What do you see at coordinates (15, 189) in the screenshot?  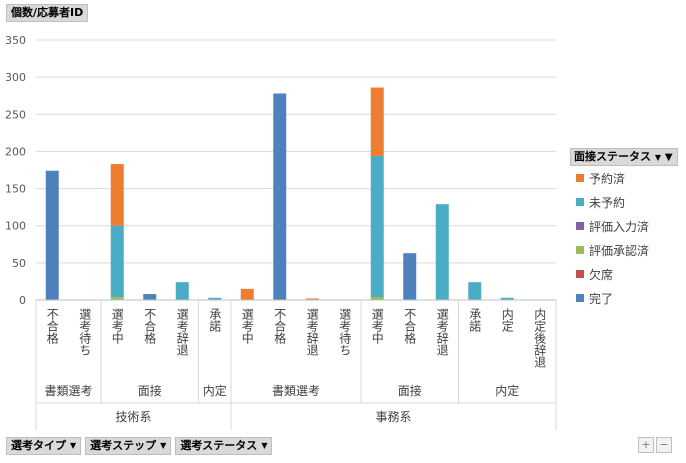 I see `y-tick-label: 150` at bounding box center [15, 189].